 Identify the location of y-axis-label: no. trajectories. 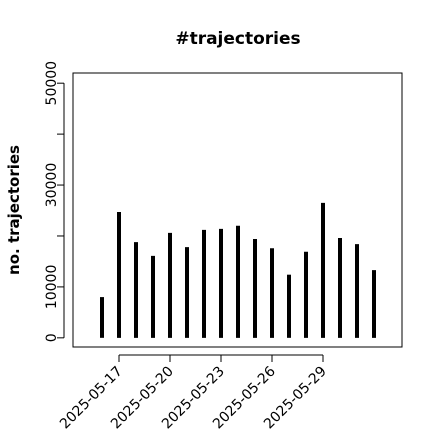
(14, 210).